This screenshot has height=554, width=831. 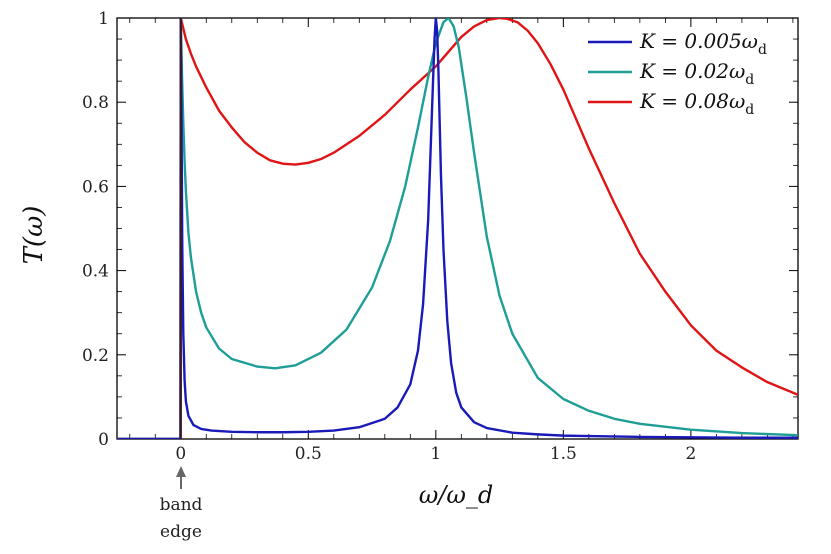 What do you see at coordinates (34, 235) in the screenshot?
I see `y-axis-label: T(ω)` at bounding box center [34, 235].